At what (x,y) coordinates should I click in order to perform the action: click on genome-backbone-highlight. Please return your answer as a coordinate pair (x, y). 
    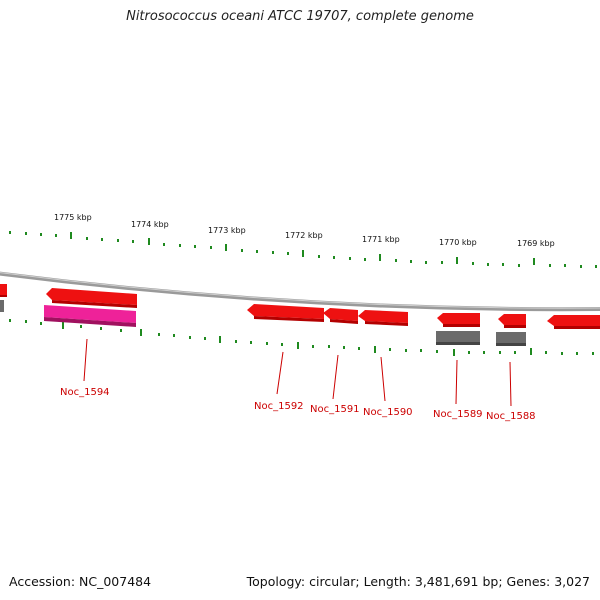
    Looking at the image, I should click on (300, 290).